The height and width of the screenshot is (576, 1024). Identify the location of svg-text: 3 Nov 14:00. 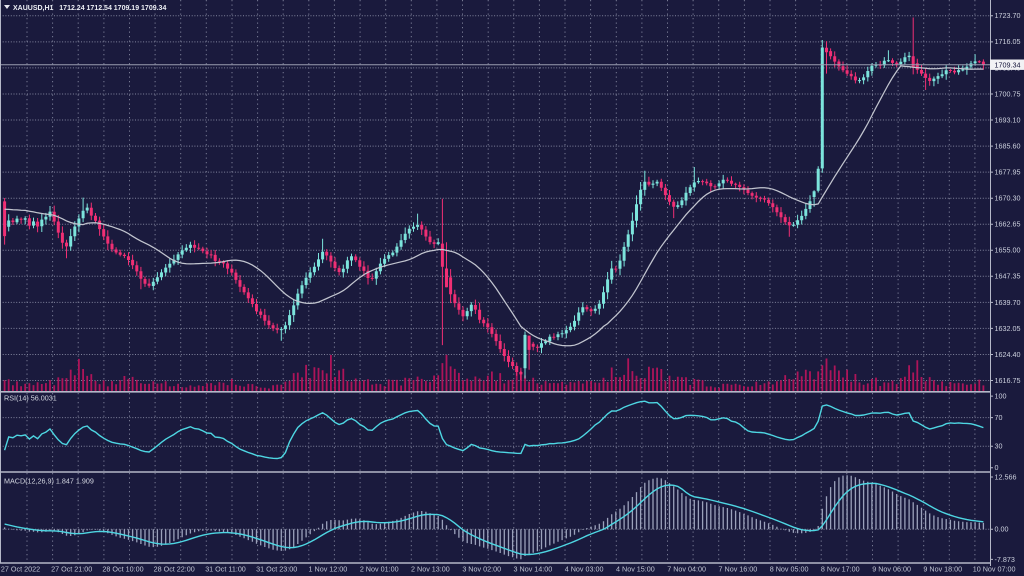
(533, 569).